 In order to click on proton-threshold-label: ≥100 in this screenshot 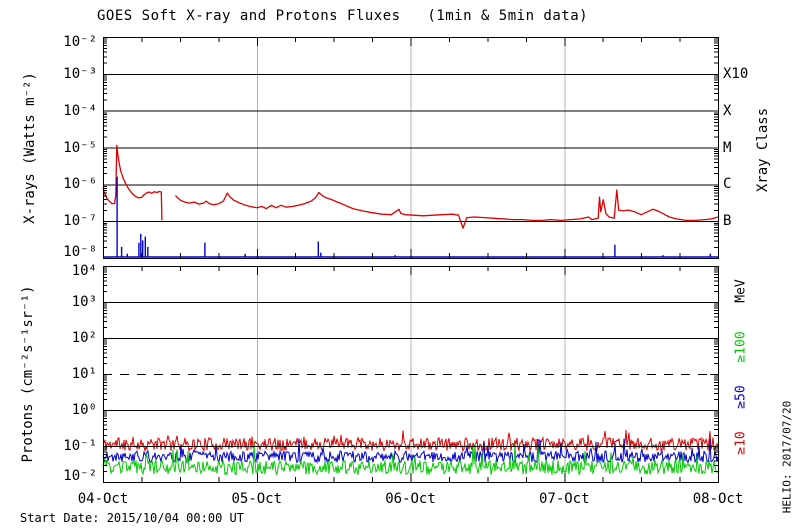, I will do `click(741, 347)`.